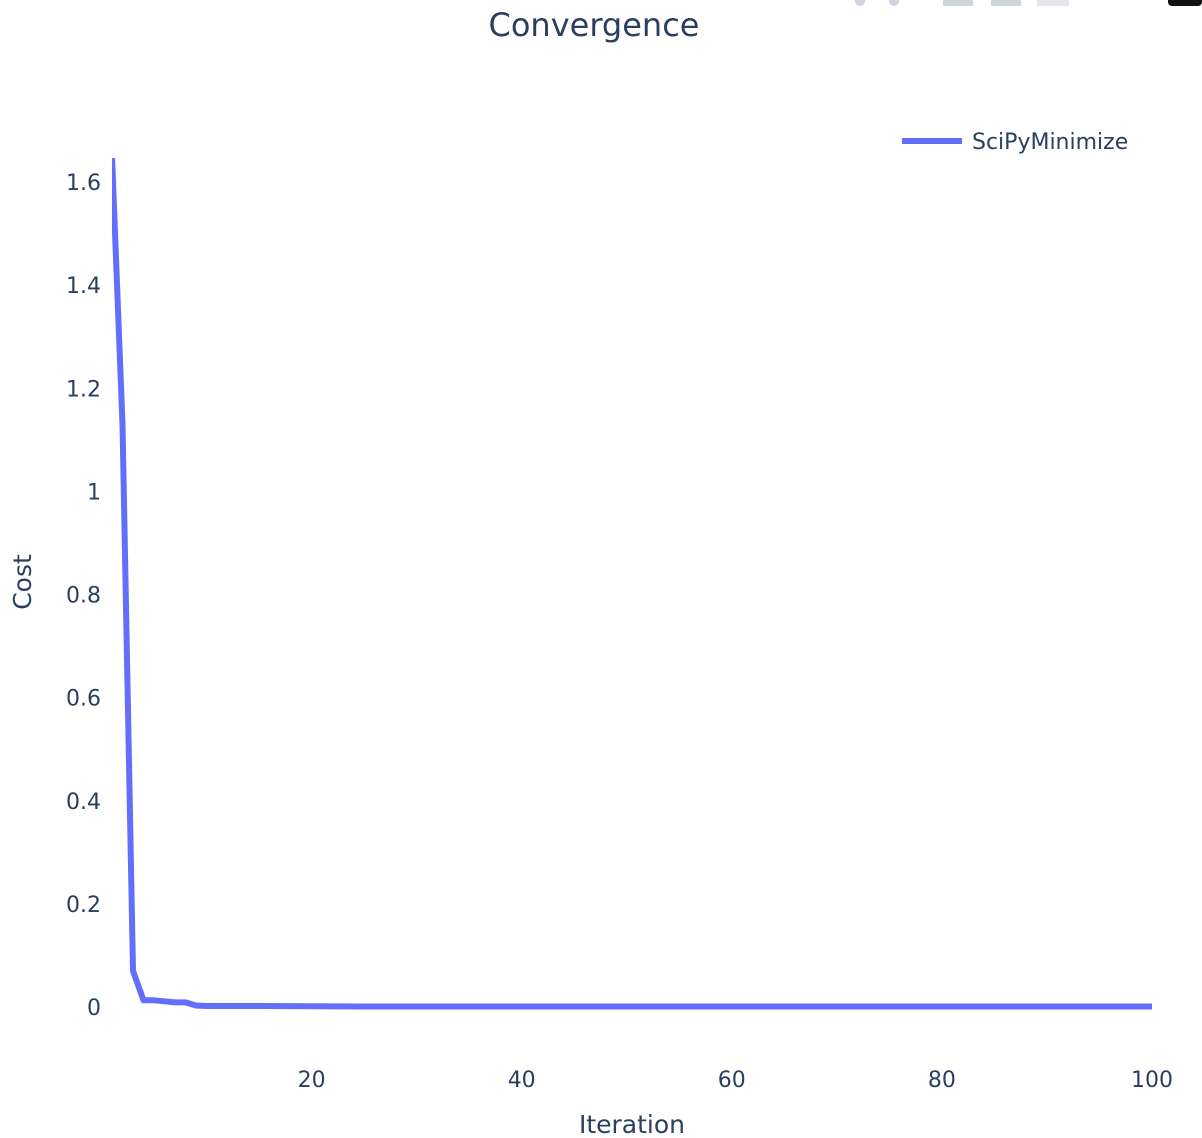 The height and width of the screenshot is (1138, 1202). I want to click on y-tick-label: 0.4, so click(83, 802).